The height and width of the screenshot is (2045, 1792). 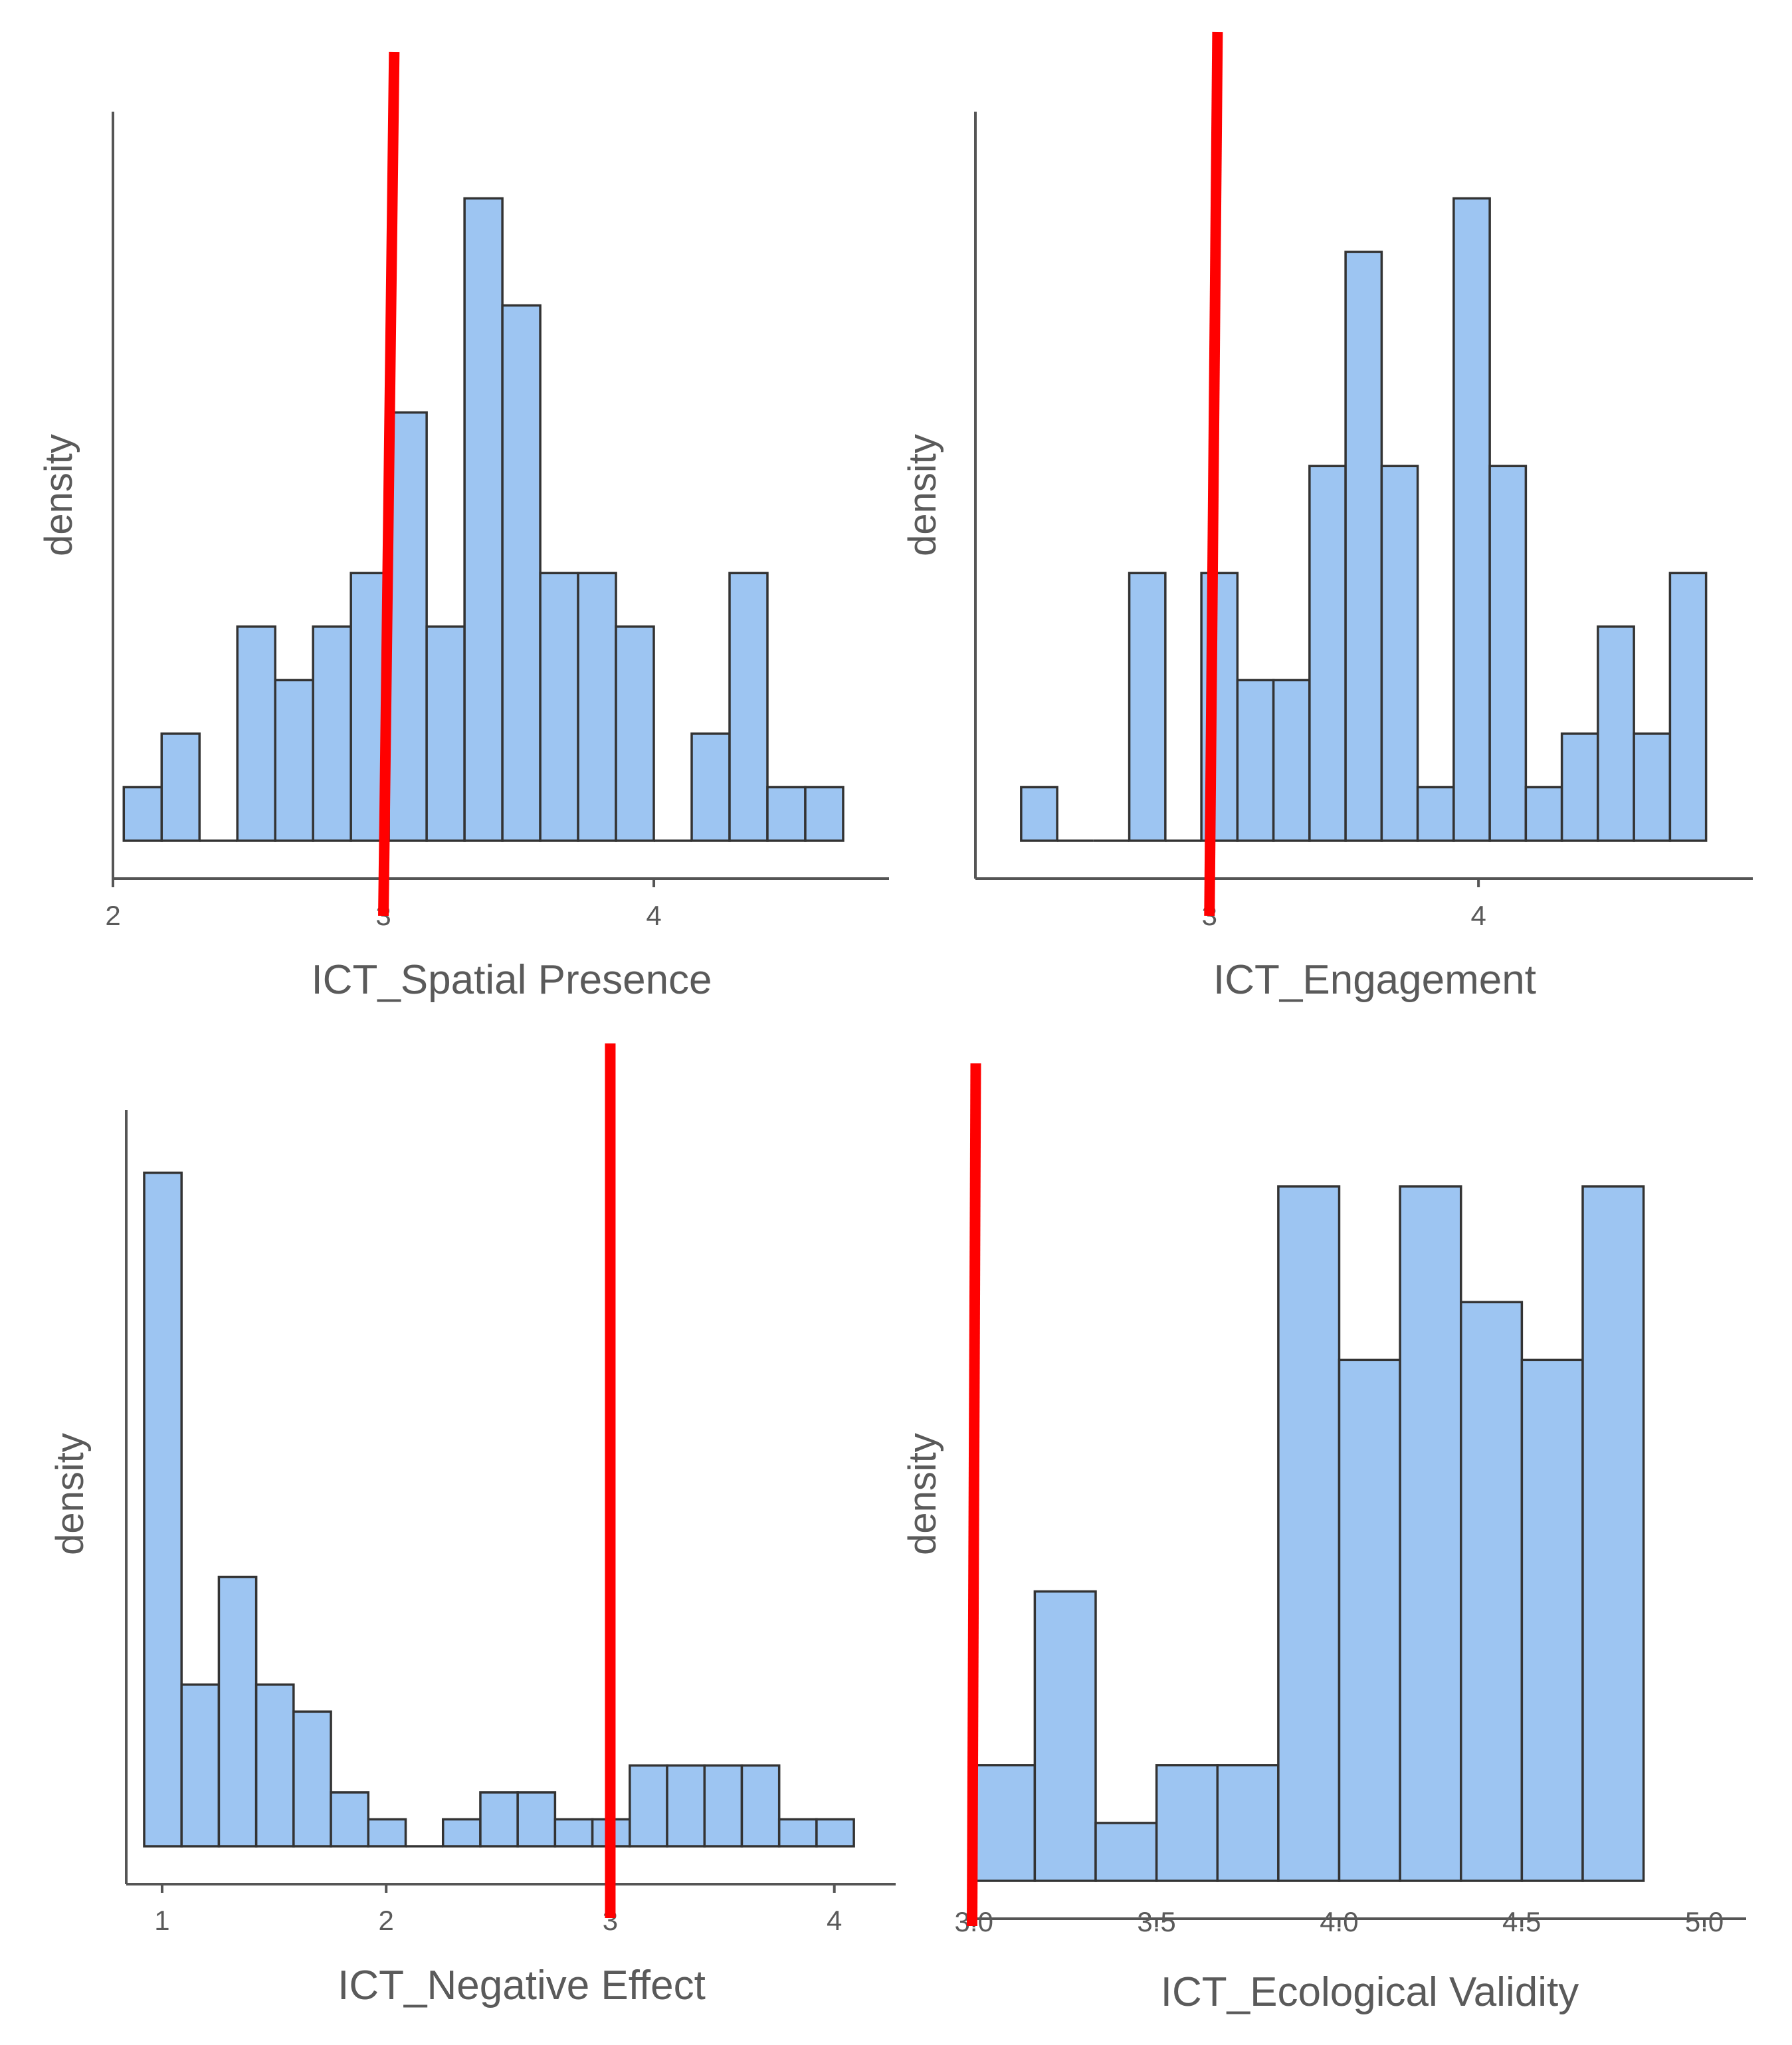 I want to click on x-tick-label: 1, so click(x=161, y=1920).